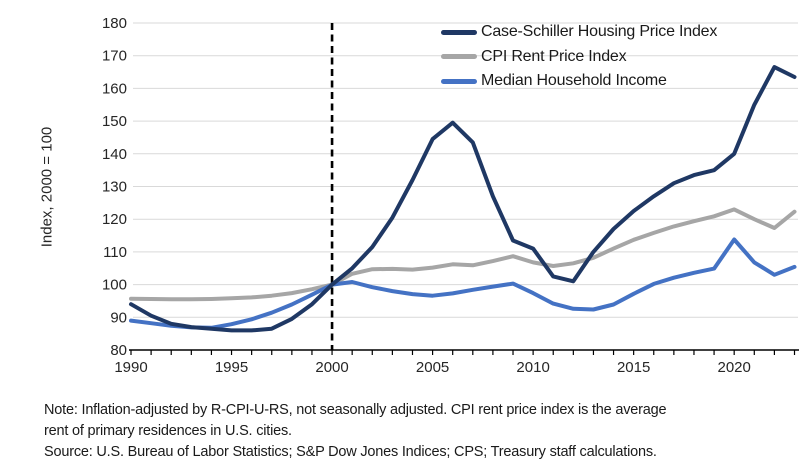  I want to click on y-axis-title: Index, 2000 = 100, so click(47, 187).